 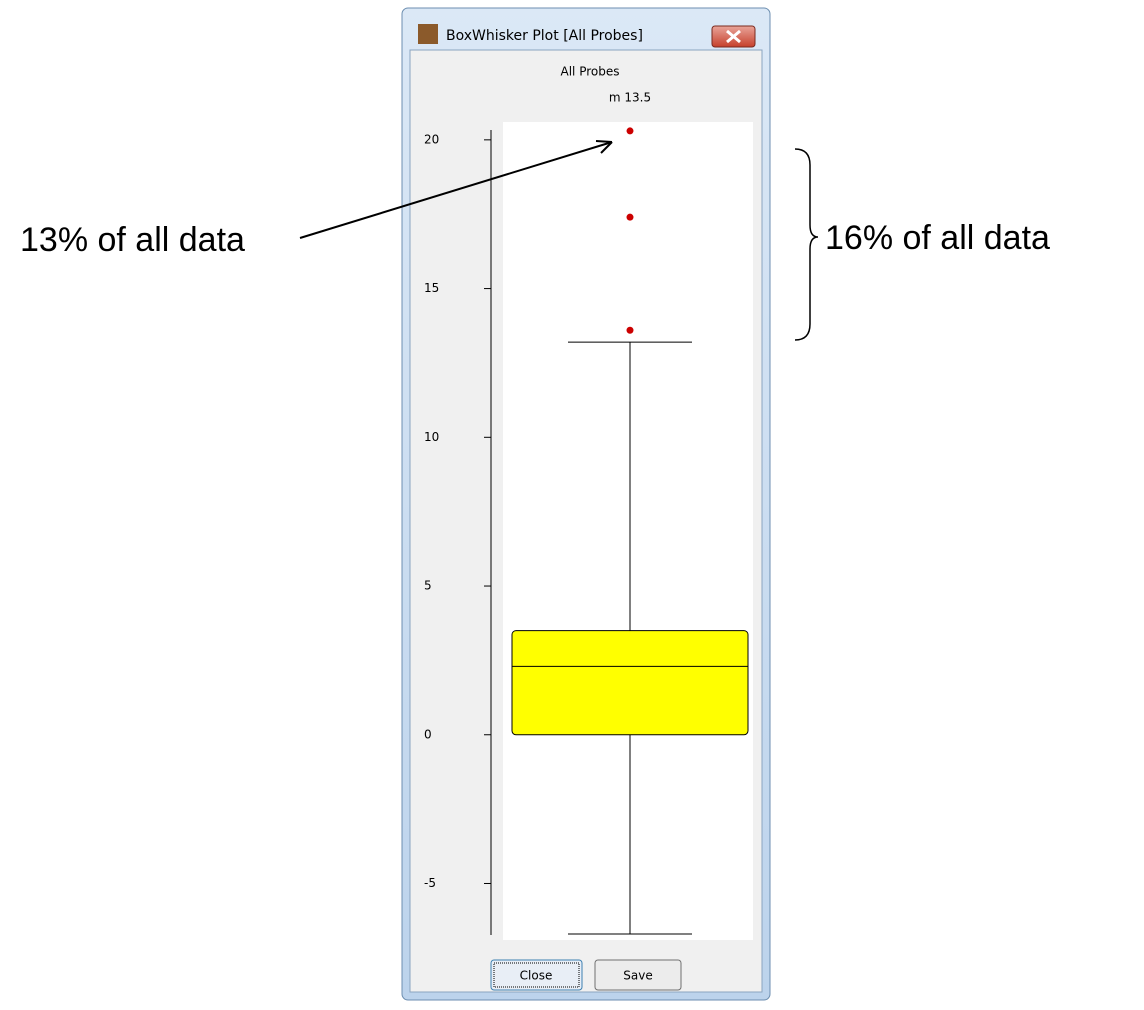 What do you see at coordinates (590, 72) in the screenshot?
I see `chart-title: All Probes` at bounding box center [590, 72].